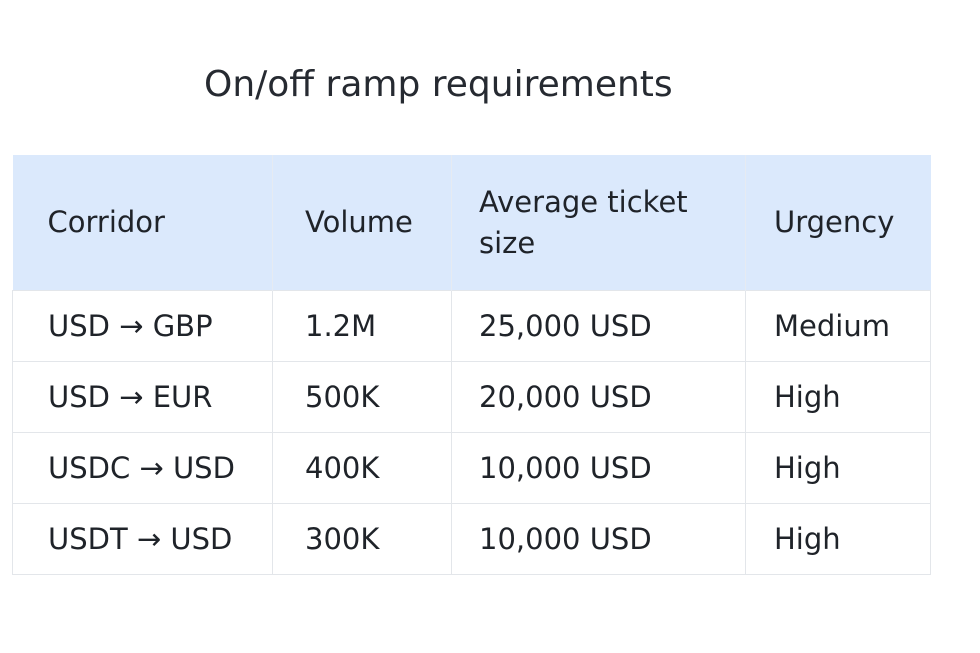 The width and height of the screenshot is (980, 653). Describe the element at coordinates (583, 222) in the screenshot. I see `column-header-label: Average ticket size` at that location.